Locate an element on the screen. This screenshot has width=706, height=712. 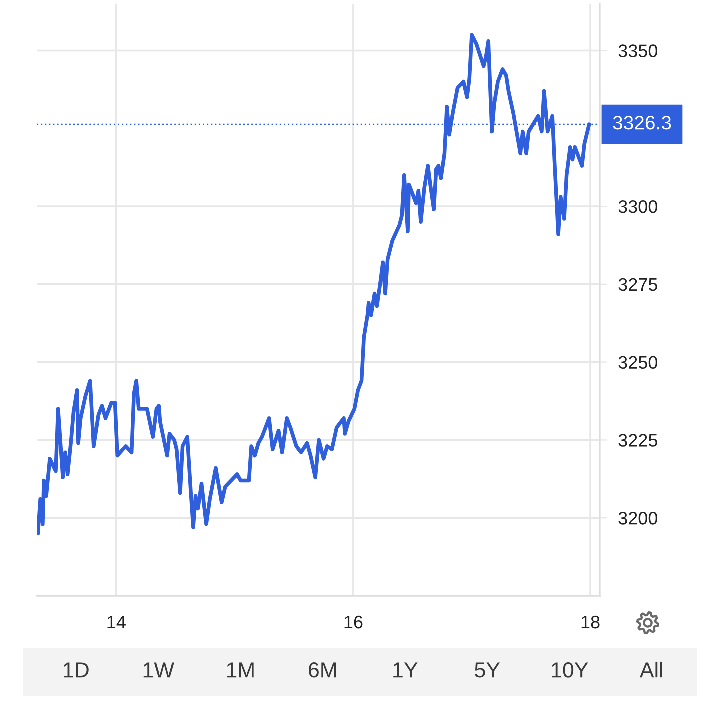
text: 1Y is located at coordinates (406, 670).